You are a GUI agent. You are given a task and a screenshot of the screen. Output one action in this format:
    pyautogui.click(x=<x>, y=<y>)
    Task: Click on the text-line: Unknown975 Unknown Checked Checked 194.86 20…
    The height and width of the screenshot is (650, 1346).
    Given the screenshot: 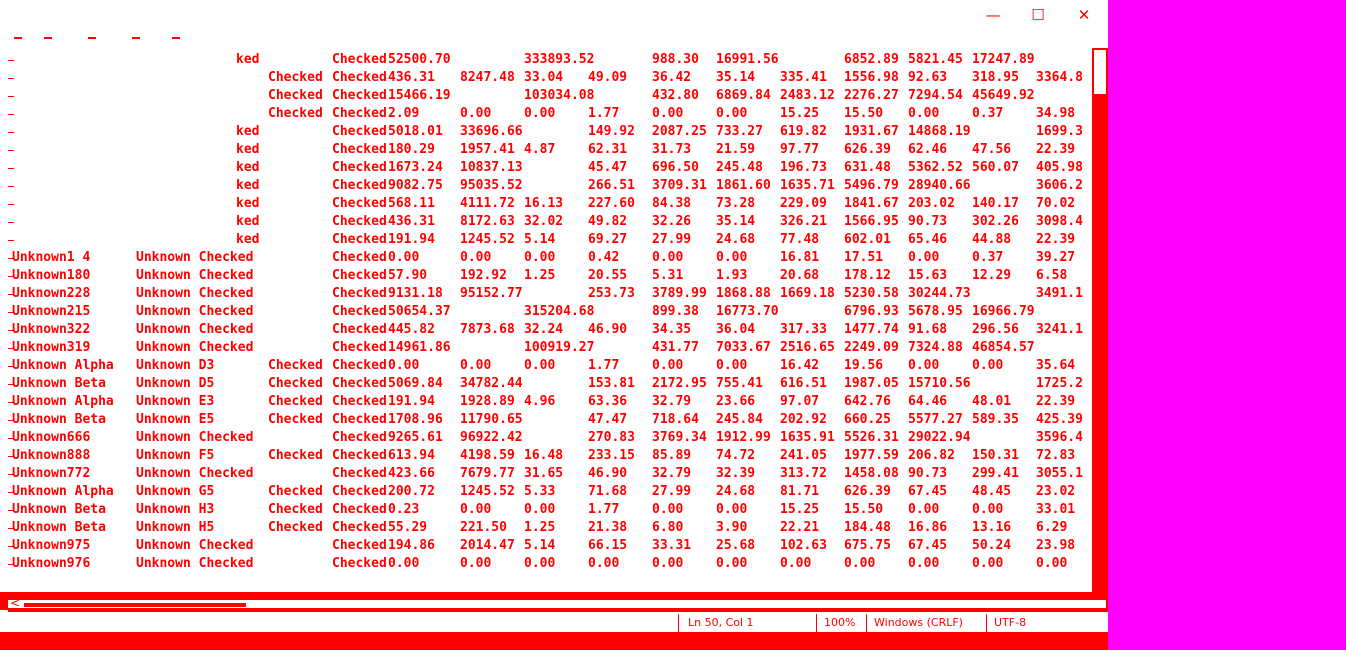 What is the action you would take?
    pyautogui.click(x=549, y=546)
    